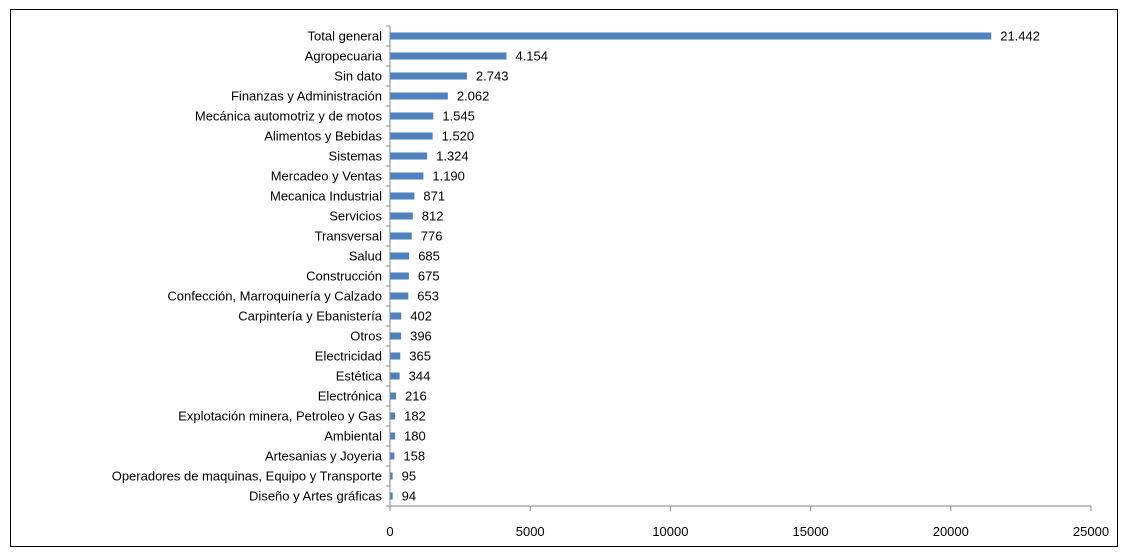 The width and height of the screenshot is (1126, 553). I want to click on data-label: 685, so click(429, 256).